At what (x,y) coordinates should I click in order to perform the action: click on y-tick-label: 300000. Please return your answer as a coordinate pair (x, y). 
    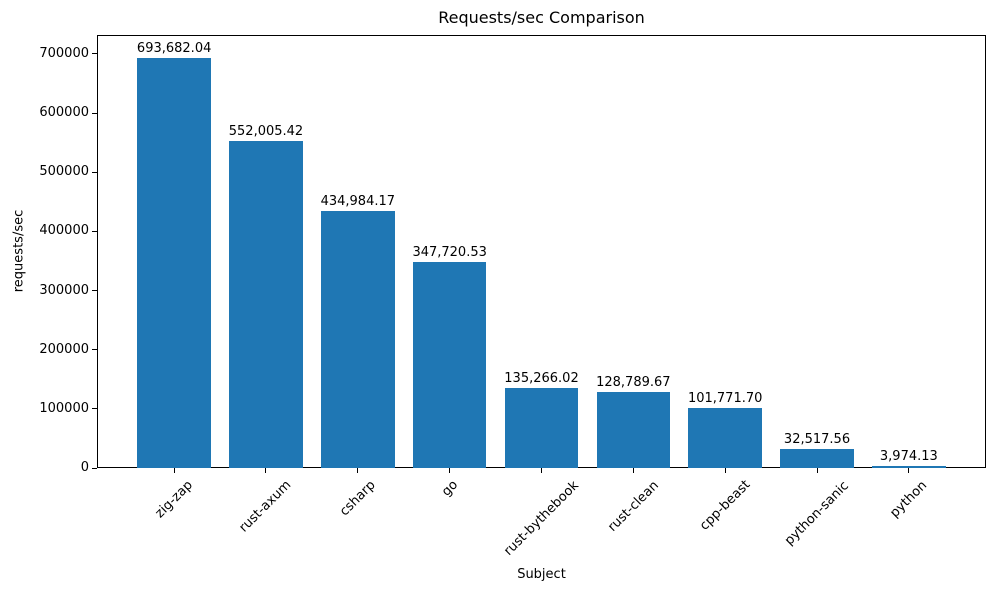
    Looking at the image, I should click on (64, 290).